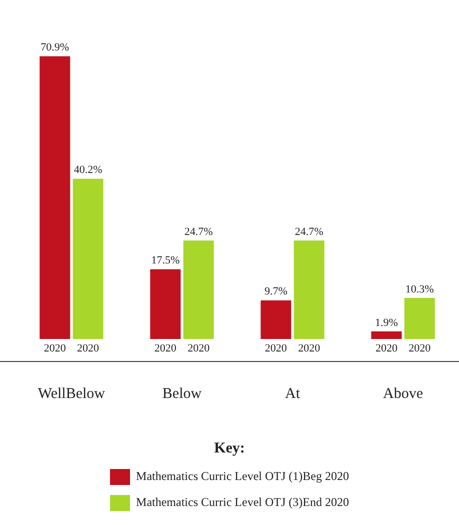 This screenshot has width=459, height=526. What do you see at coordinates (72, 394) in the screenshot?
I see `x-tick-label: WellBelow` at bounding box center [72, 394].